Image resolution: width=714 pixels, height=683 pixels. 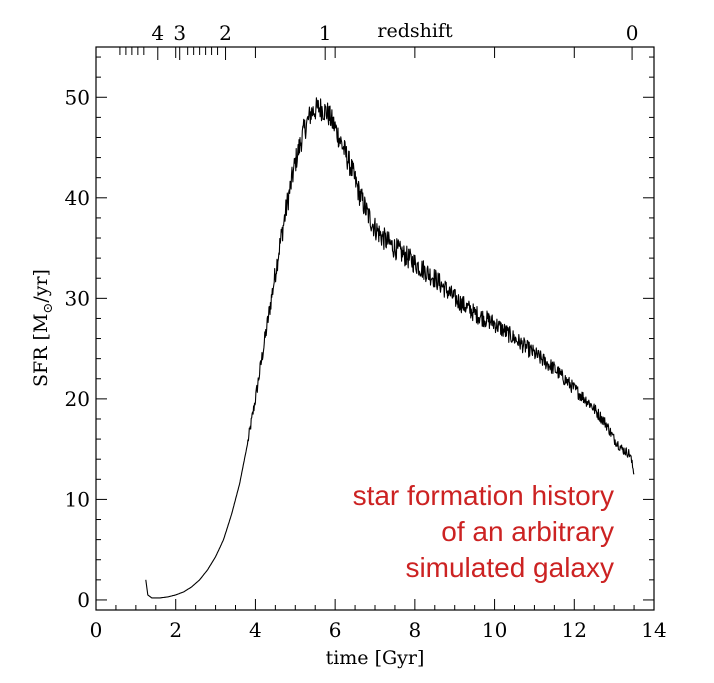 I want to click on svg-text: SFR [M⊙/yr], so click(x=43, y=328).